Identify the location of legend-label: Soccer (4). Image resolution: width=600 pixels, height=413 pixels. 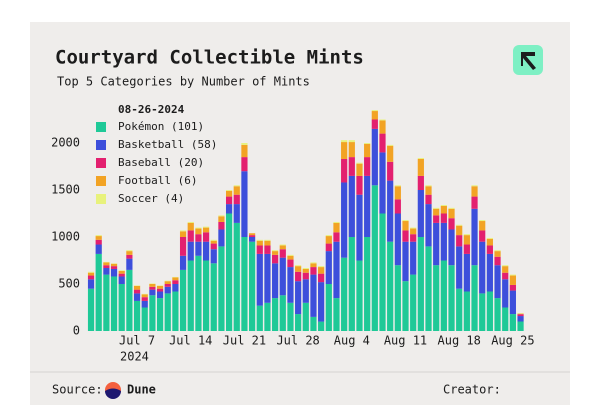
(151, 198).